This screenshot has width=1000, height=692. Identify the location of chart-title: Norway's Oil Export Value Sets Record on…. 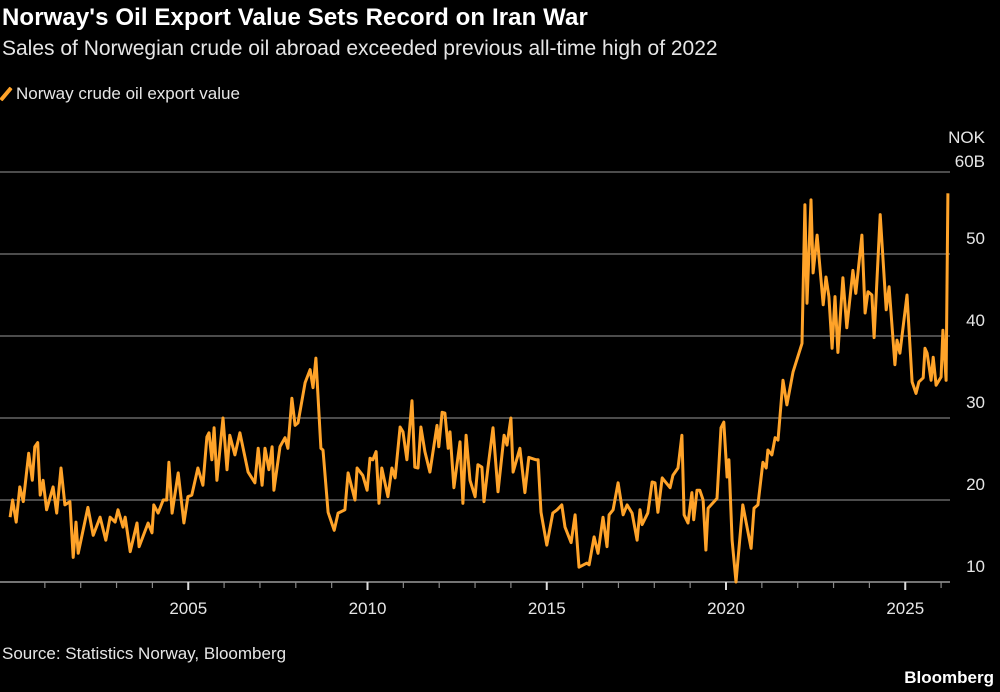
(295, 17).